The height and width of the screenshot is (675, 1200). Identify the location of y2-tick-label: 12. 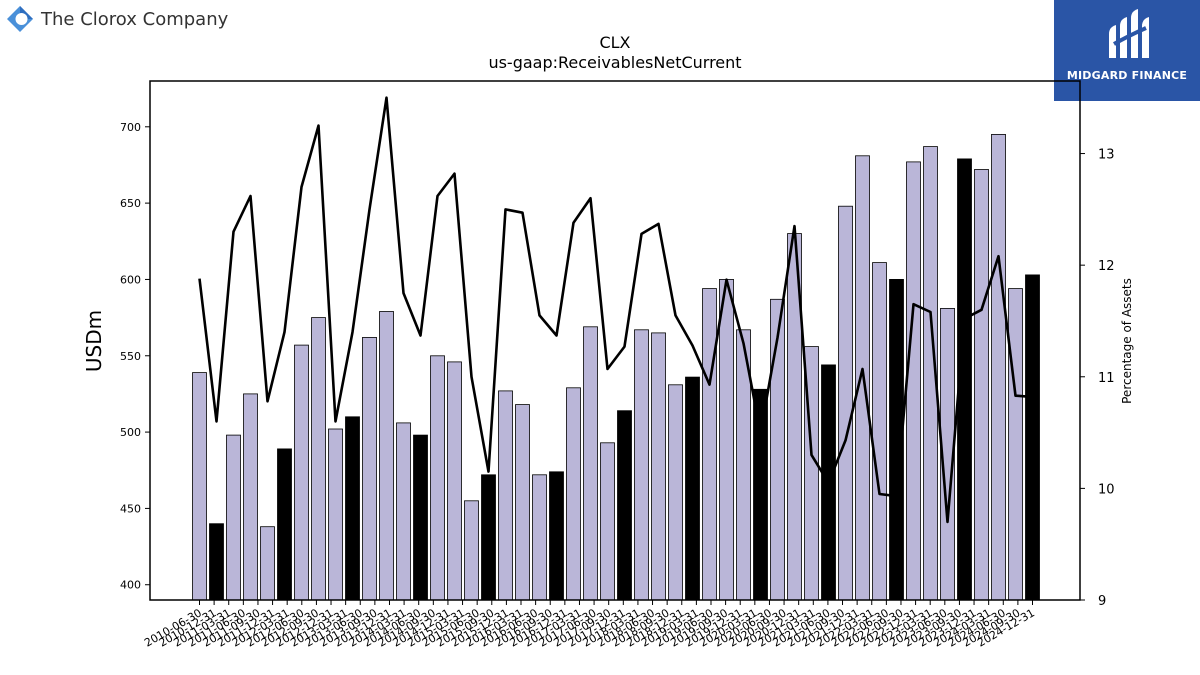
(1106, 266).